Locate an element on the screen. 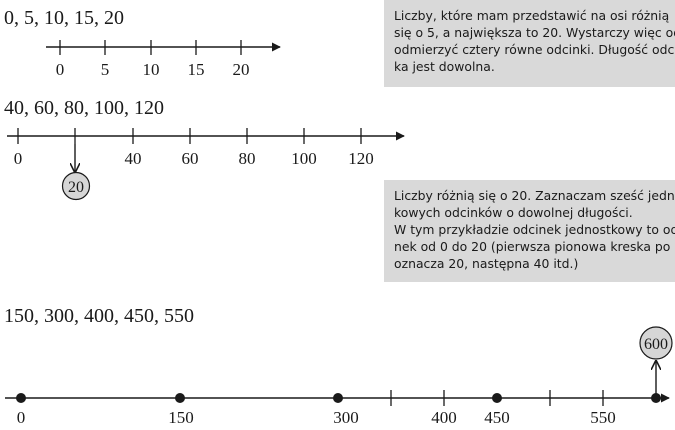 This screenshot has height=430, width=675. tick-label: 150 is located at coordinates (181, 417).